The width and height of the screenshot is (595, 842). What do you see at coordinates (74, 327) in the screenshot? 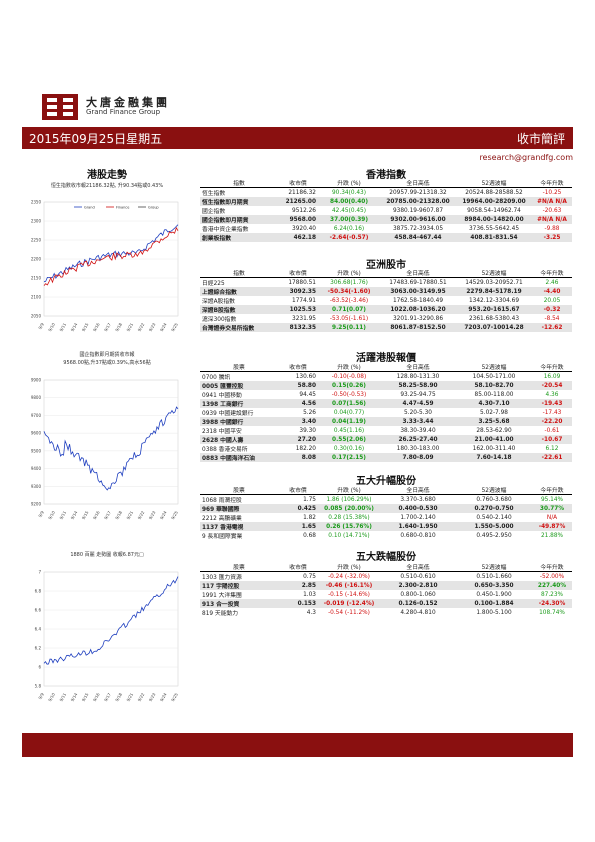
I see `x-tick-label: 9/14` at bounding box center [74, 327].